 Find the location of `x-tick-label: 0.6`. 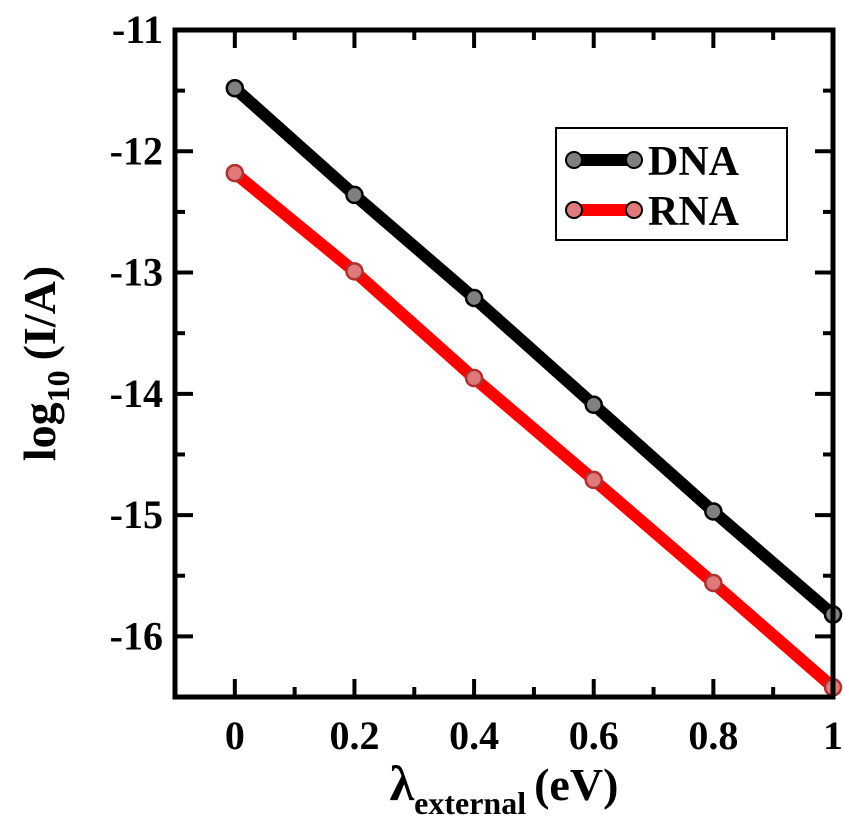

x-tick-label: 0.6 is located at coordinates (594, 735).